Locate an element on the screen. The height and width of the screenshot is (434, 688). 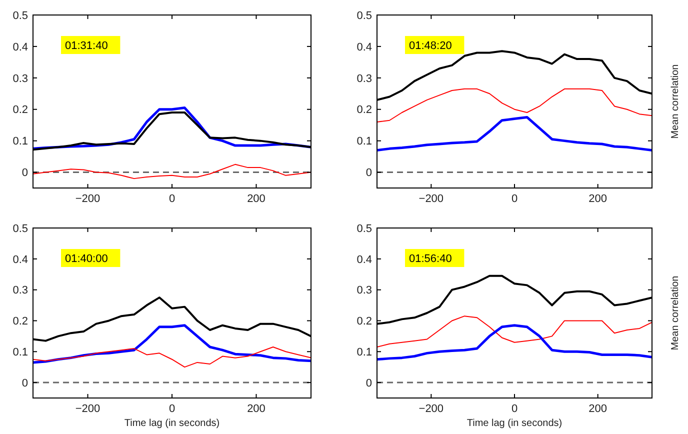
annotation: 01:48:20 is located at coordinates (430, 46).